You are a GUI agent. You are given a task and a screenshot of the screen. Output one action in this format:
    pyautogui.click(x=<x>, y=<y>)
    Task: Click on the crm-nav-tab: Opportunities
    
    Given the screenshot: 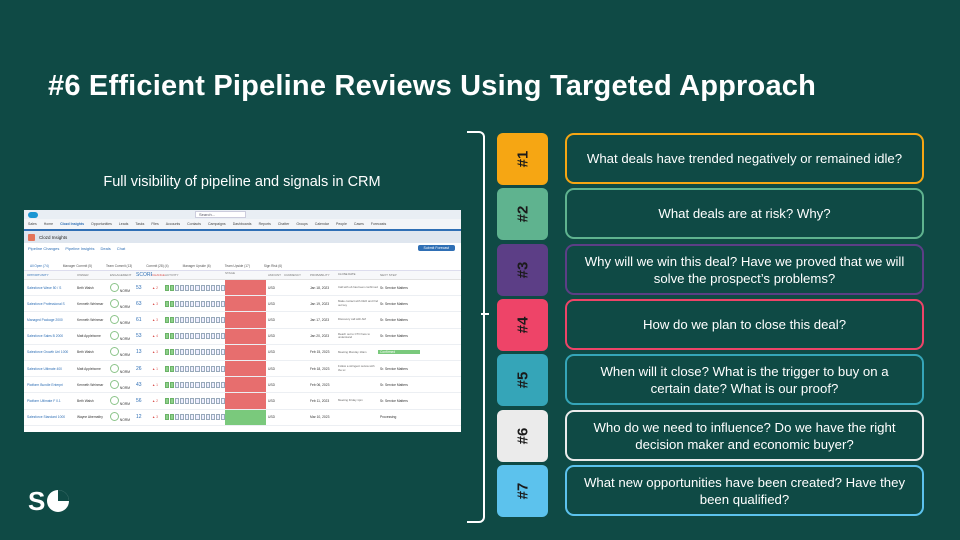 What is the action you would take?
    pyautogui.click(x=101, y=224)
    